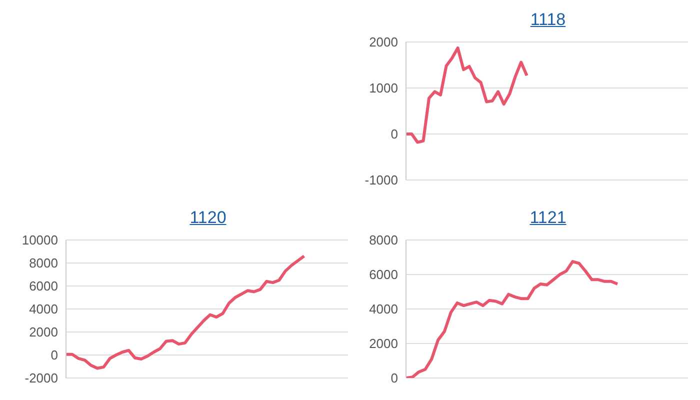 Image resolution: width=700 pixels, height=400 pixels. What do you see at coordinates (383, 88) in the screenshot?
I see `y-tick-label: 1000` at bounding box center [383, 88].